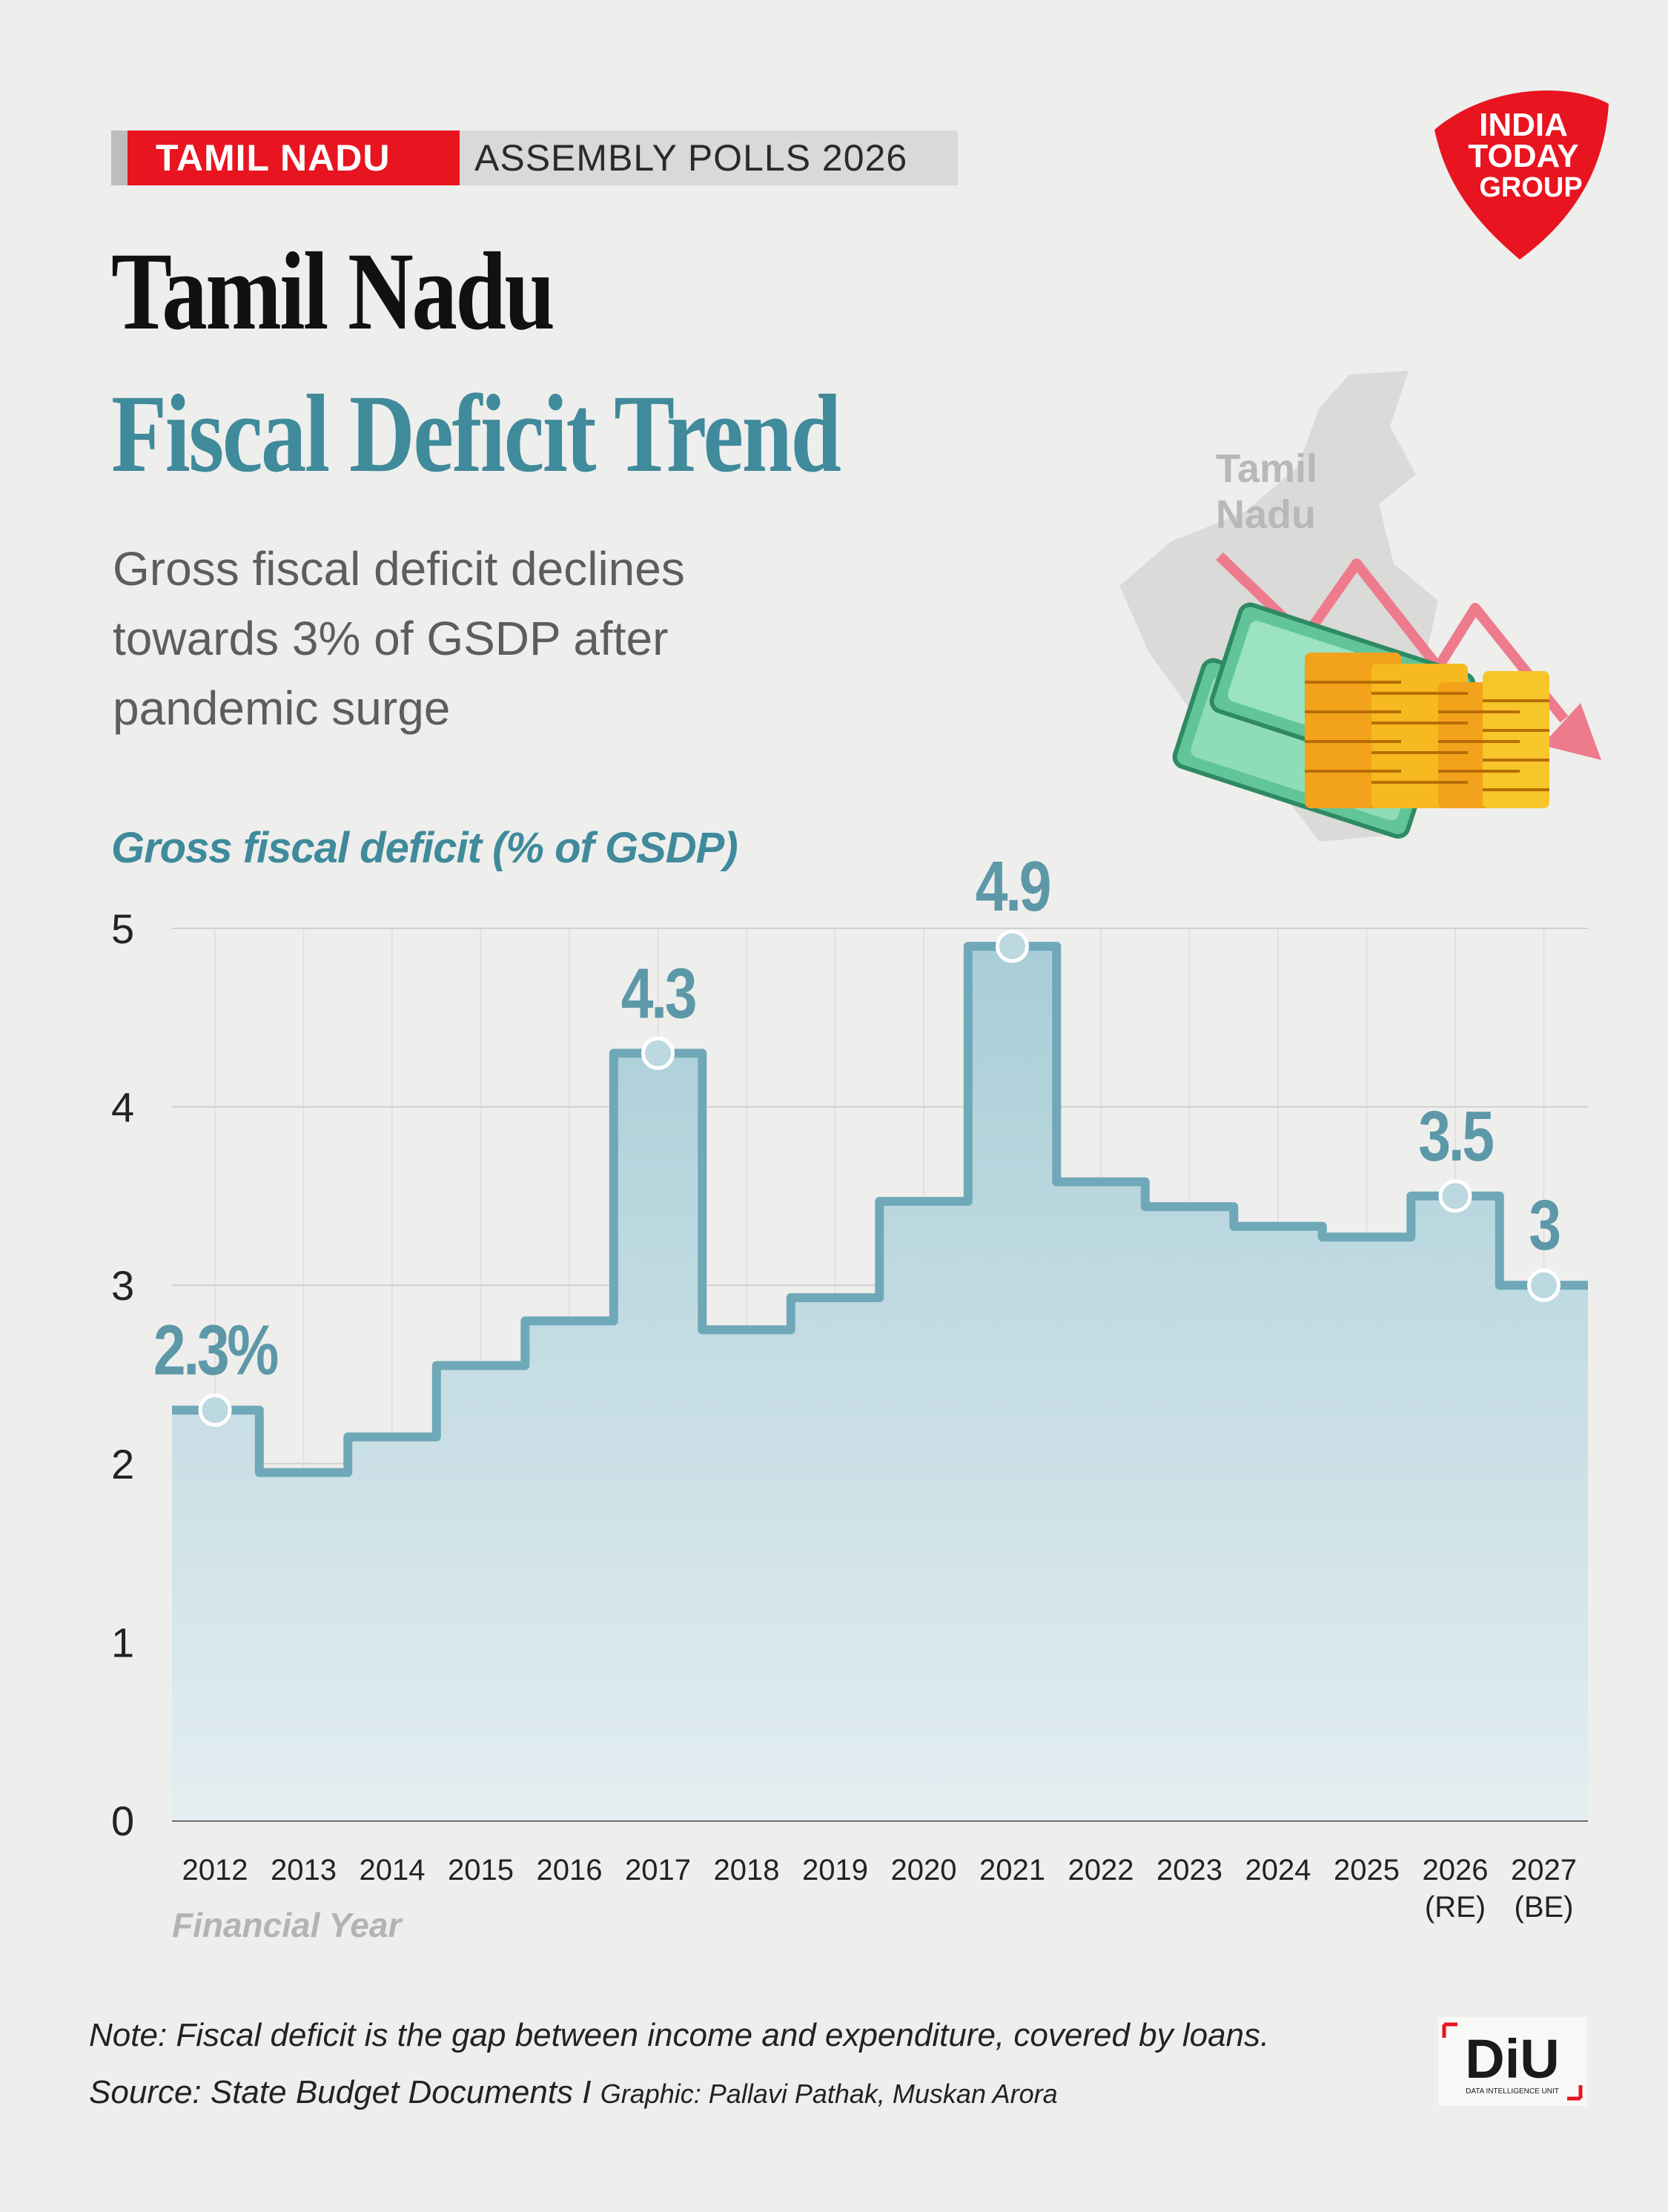  Describe the element at coordinates (1189, 1870) in the screenshot. I see `x-tick-label: 2023` at that location.